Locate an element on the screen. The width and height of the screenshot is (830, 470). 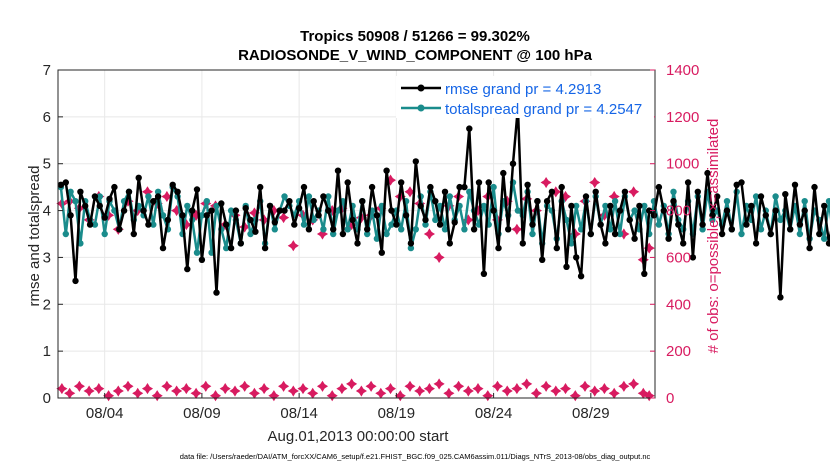
left-tick-label: 0 is located at coordinates (47, 398).